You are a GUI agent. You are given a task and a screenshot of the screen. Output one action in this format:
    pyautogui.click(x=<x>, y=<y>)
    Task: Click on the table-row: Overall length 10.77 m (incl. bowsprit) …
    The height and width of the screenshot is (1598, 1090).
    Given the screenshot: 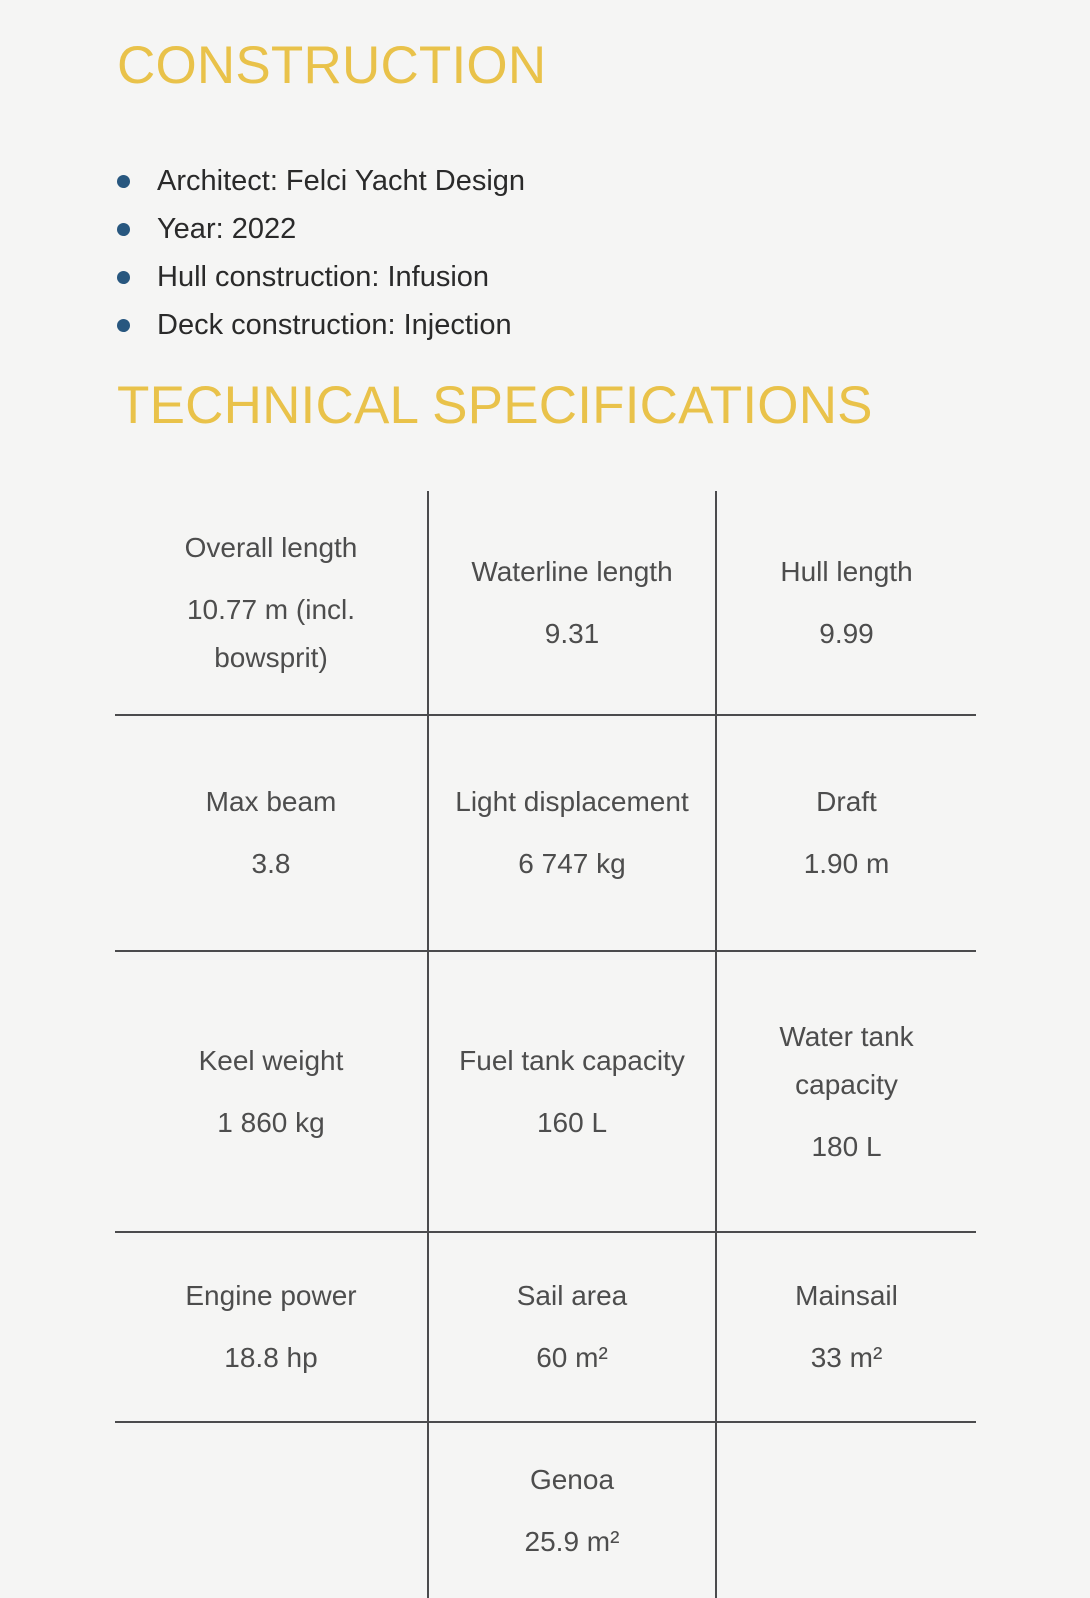 What is the action you would take?
    pyautogui.click(x=545, y=603)
    